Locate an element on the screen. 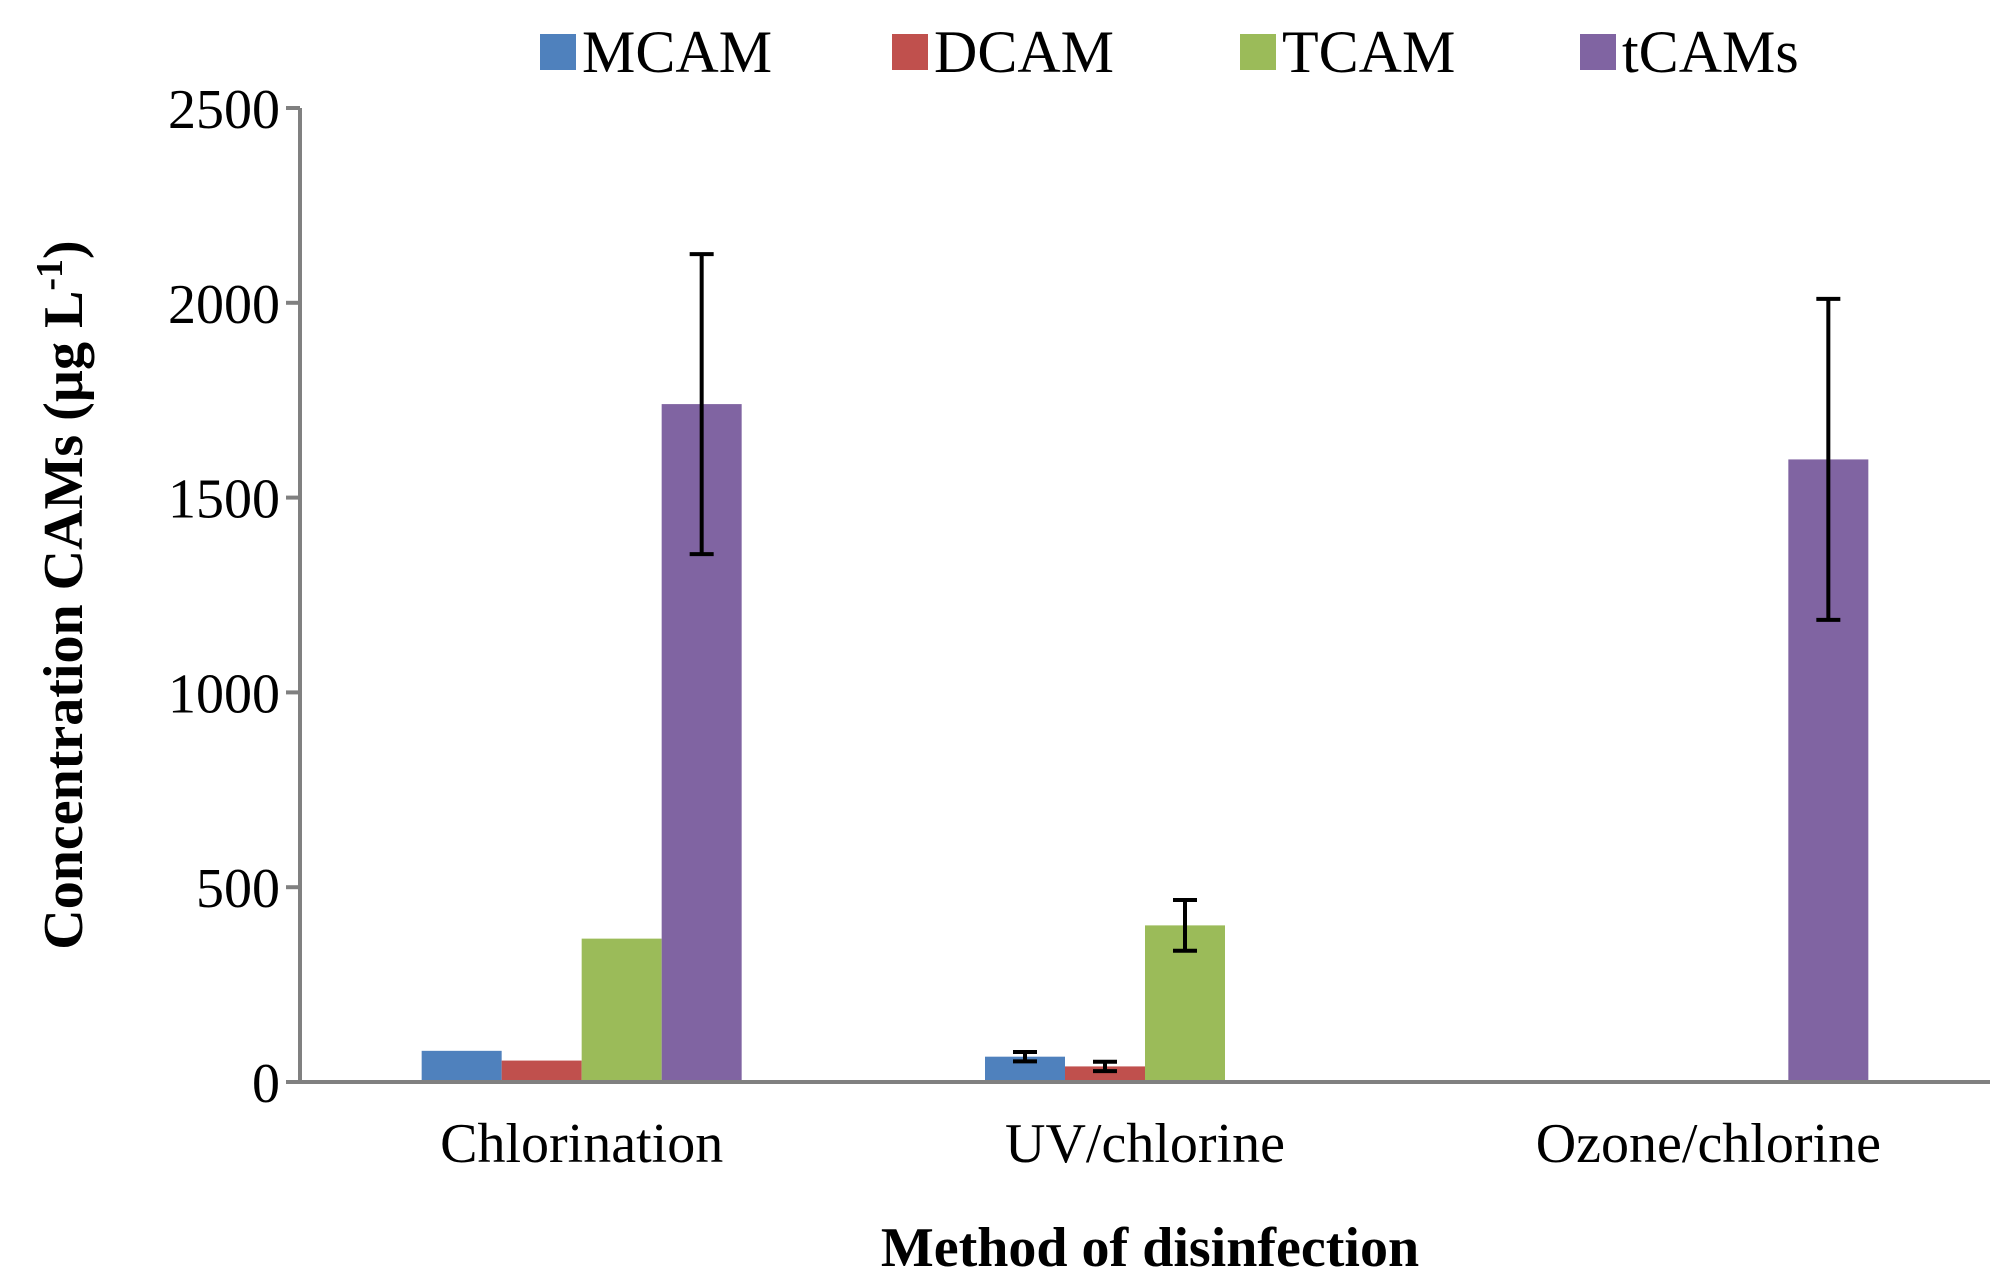 The width and height of the screenshot is (2006, 1282). legend-label-tCAMs: tCAMs is located at coordinates (1710, 52).